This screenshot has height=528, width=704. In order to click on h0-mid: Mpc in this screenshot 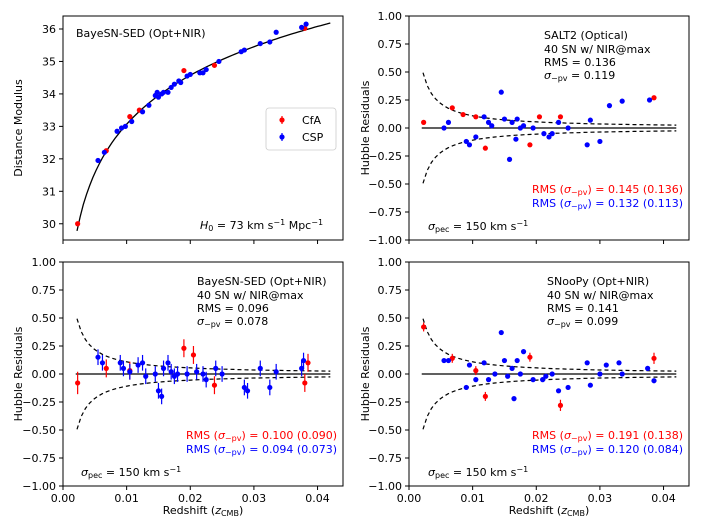, I will do `click(298, 225)`.